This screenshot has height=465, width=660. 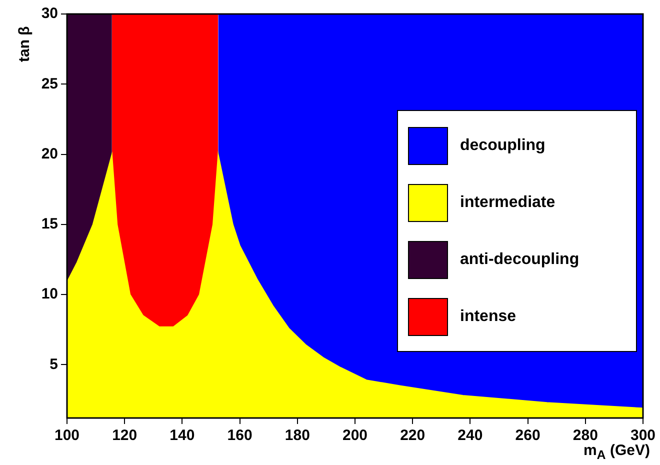 What do you see at coordinates (49, 13) in the screenshot?
I see `y-tick-label: 30` at bounding box center [49, 13].